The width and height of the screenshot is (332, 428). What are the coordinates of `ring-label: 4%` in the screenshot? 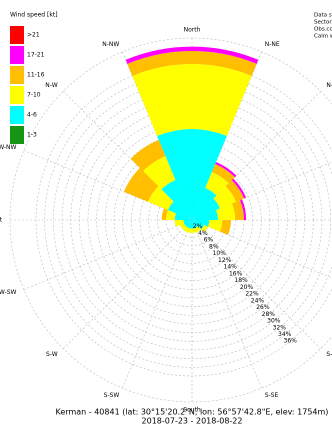 It's located at (203, 233).